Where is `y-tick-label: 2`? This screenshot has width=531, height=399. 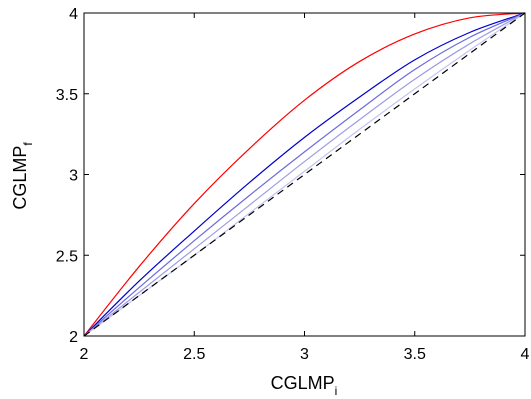
y-tick-label: 2 is located at coordinates (73, 337).